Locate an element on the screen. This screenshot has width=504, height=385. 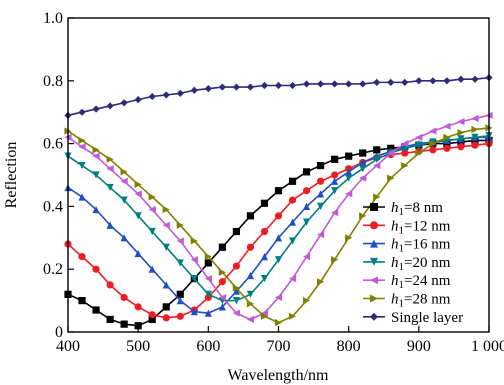
legend-label: h1=12 nm is located at coordinates (421, 227).